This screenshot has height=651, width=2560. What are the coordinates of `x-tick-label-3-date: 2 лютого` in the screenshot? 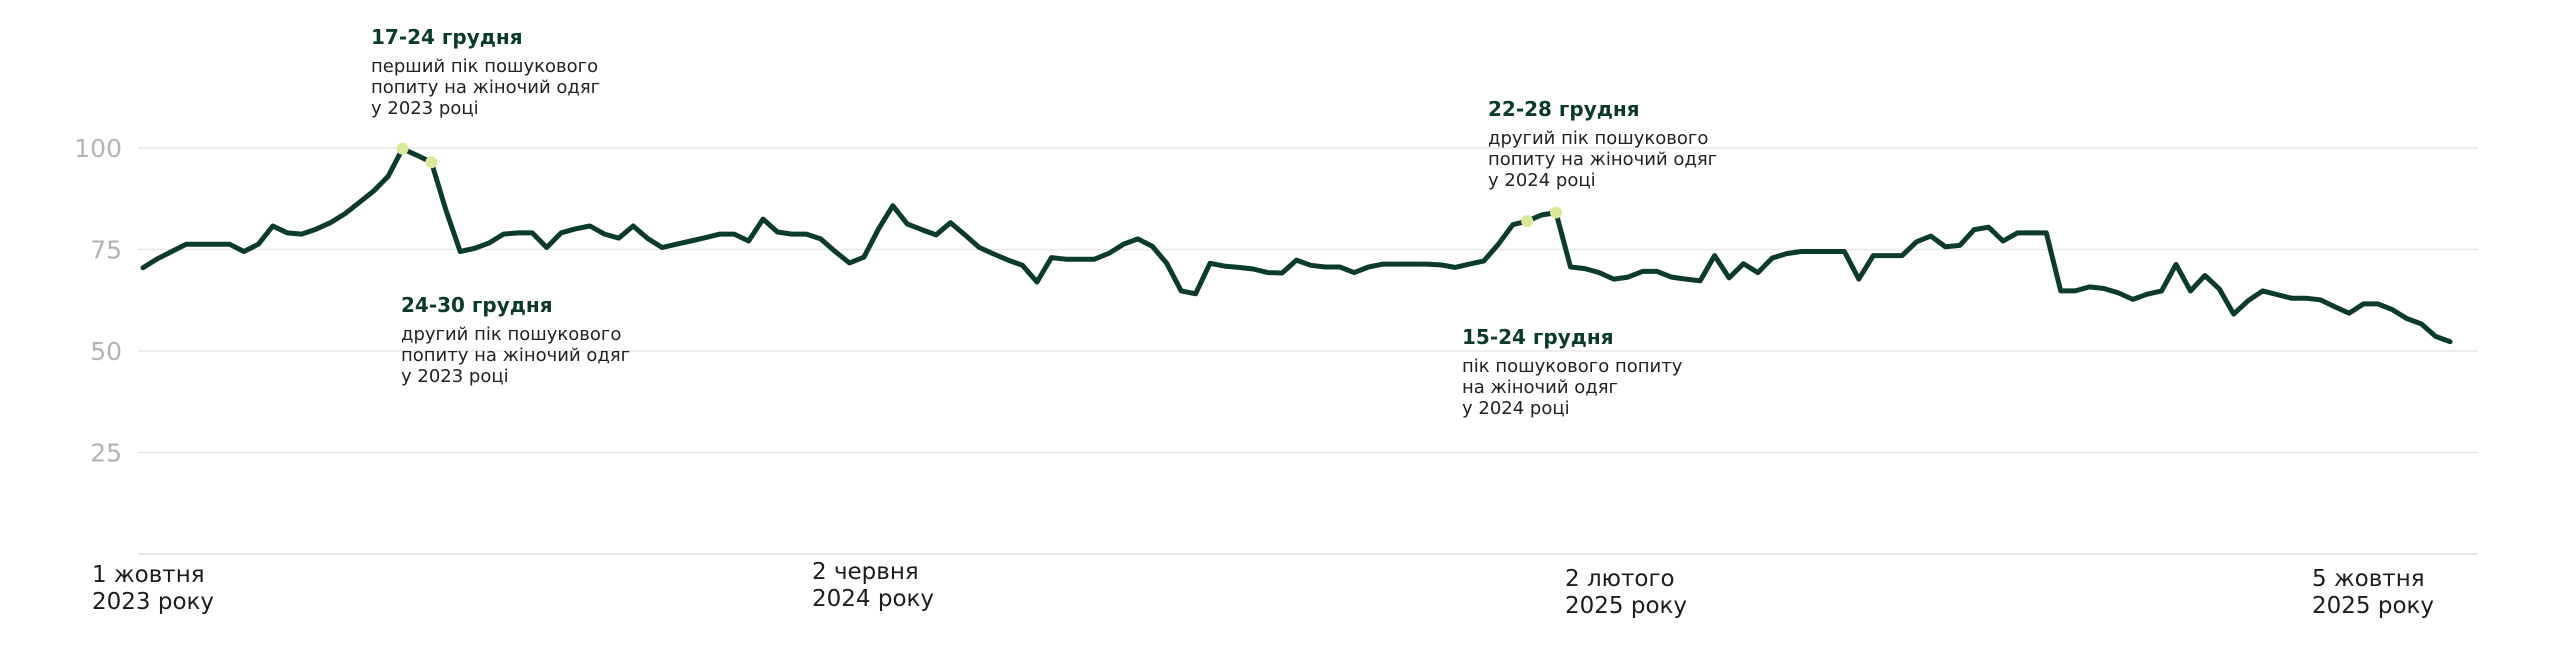 It's located at (1620, 579).